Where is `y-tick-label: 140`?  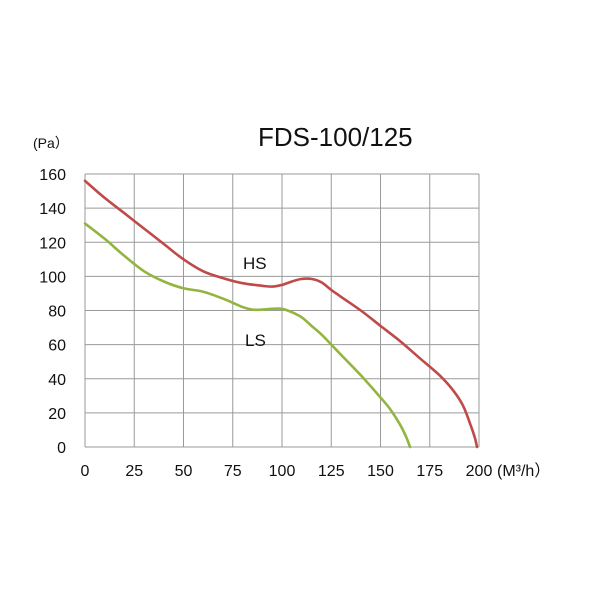
y-tick-label: 140 is located at coordinates (52, 209).